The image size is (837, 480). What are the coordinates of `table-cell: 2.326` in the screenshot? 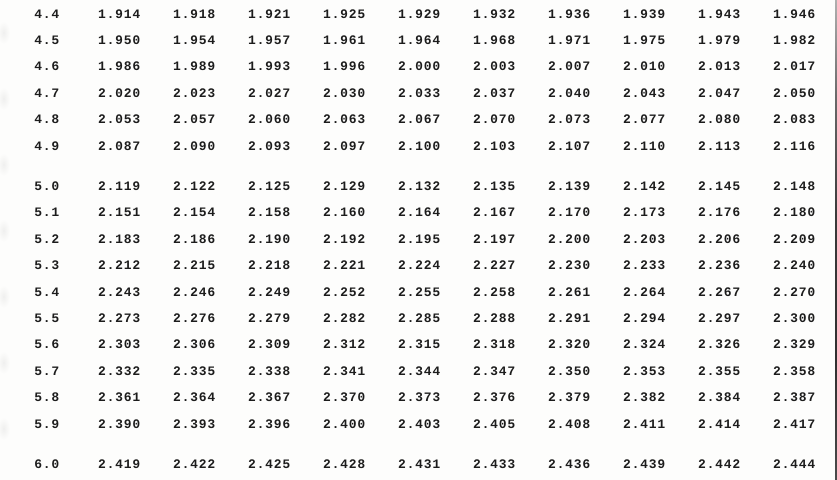 It's located at (719, 345).